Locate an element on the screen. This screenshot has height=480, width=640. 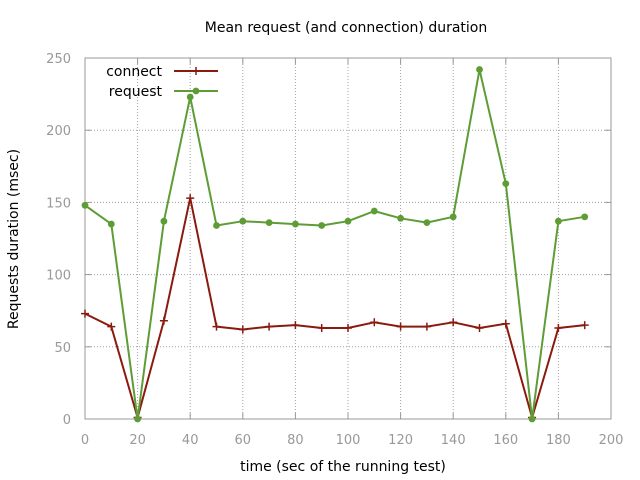
x-tick-label: 0 is located at coordinates (85, 440).